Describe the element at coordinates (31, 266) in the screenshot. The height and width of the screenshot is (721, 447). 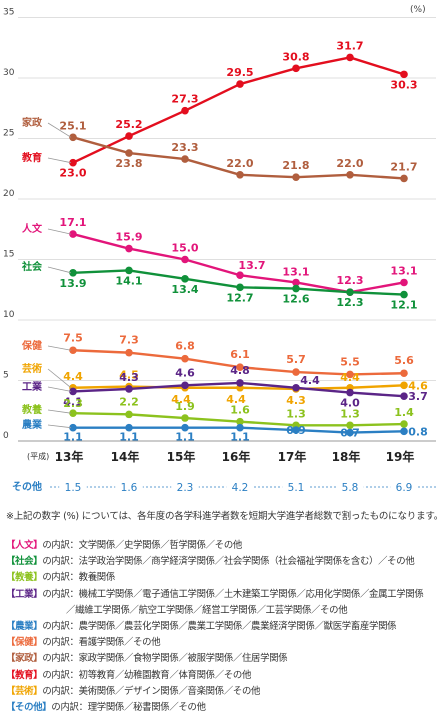
I see `series-name-label: 社会` at that location.